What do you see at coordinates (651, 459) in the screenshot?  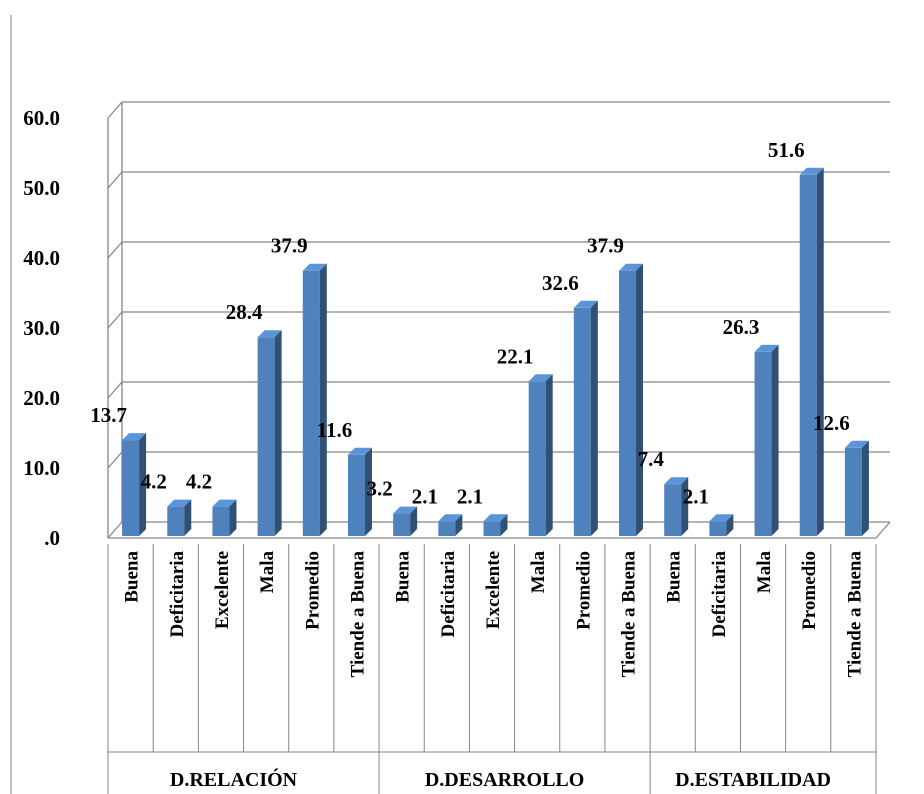 I see `data-label: 7.4` at bounding box center [651, 459].